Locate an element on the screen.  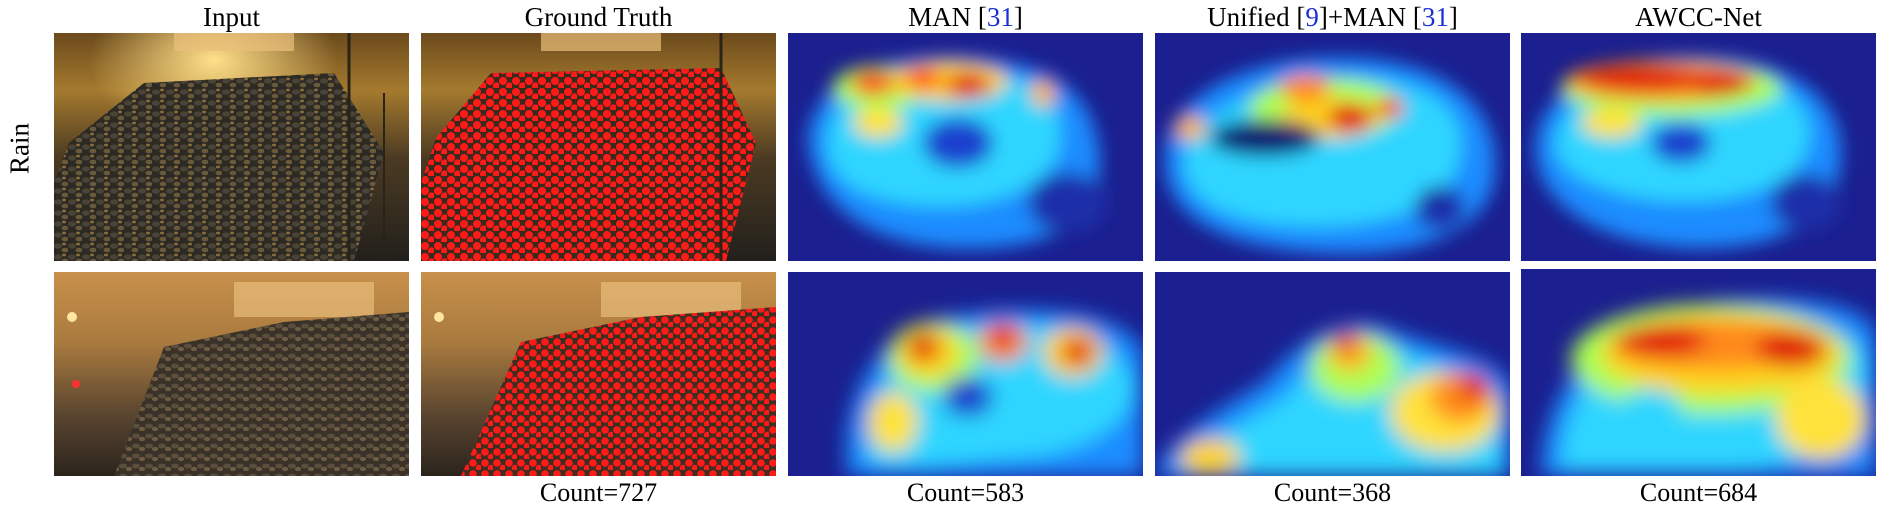
ground-truth-image-row2 is located at coordinates (598, 374).